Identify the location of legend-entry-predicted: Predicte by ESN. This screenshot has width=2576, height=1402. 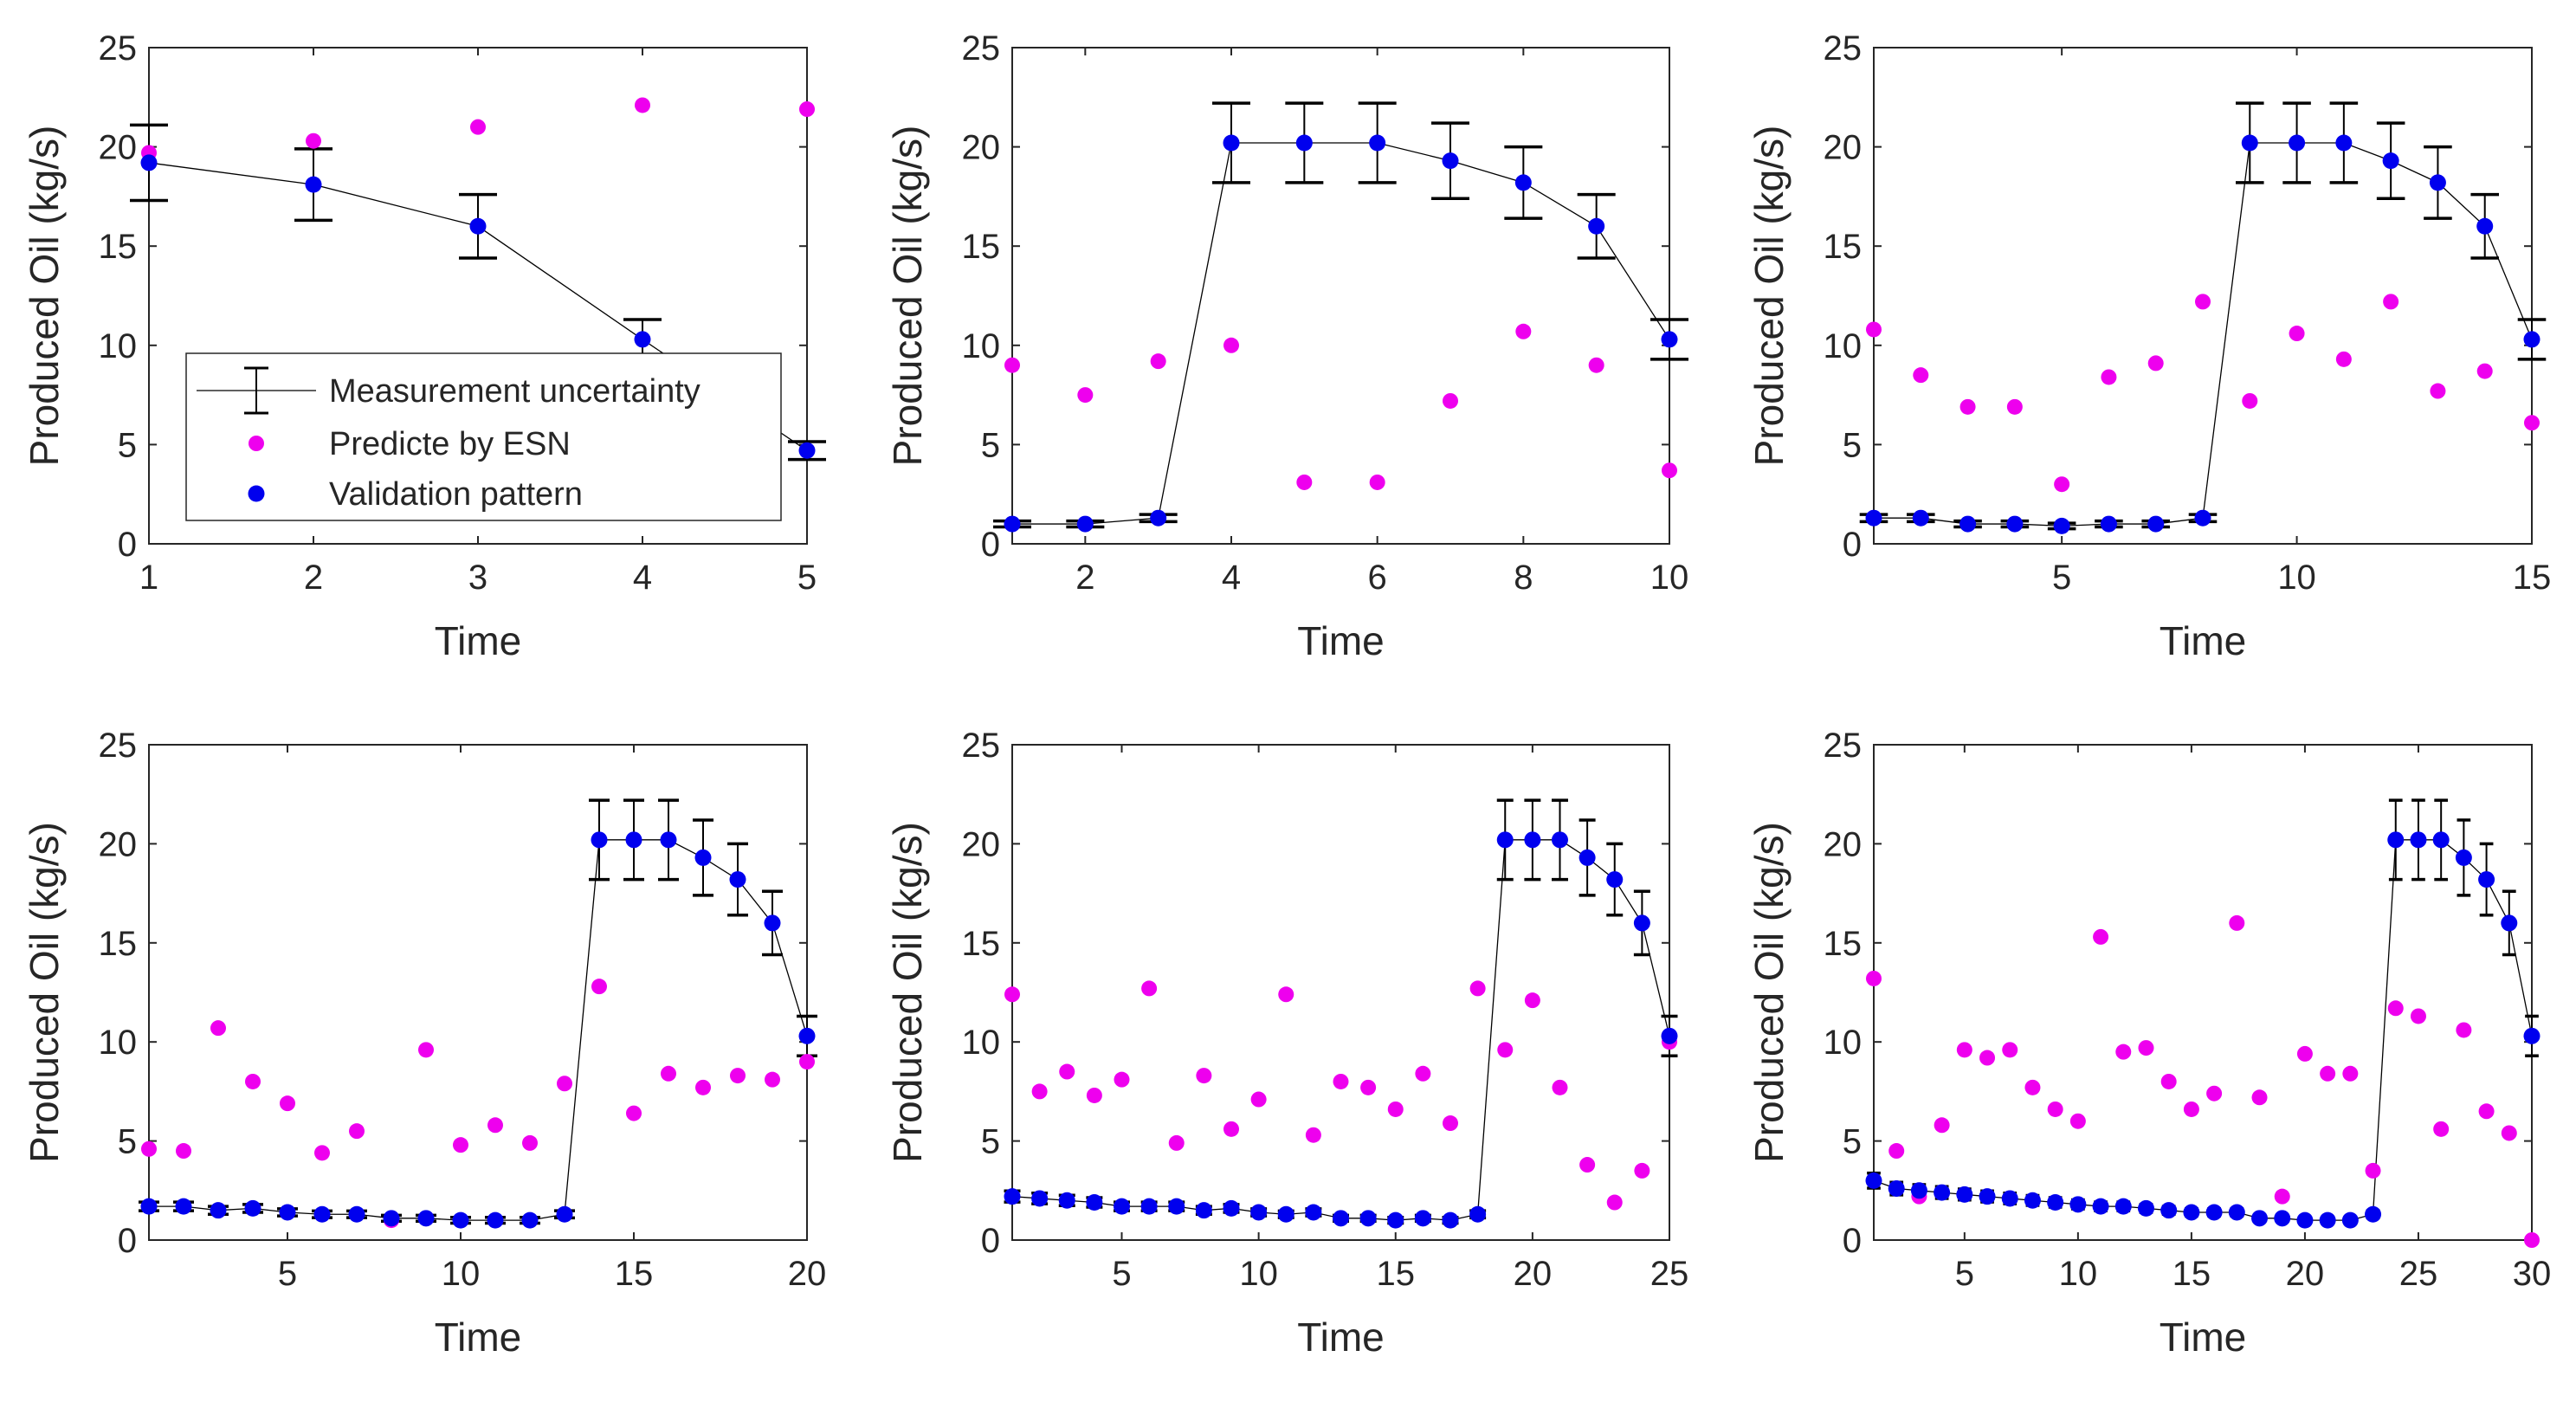
(410, 444).